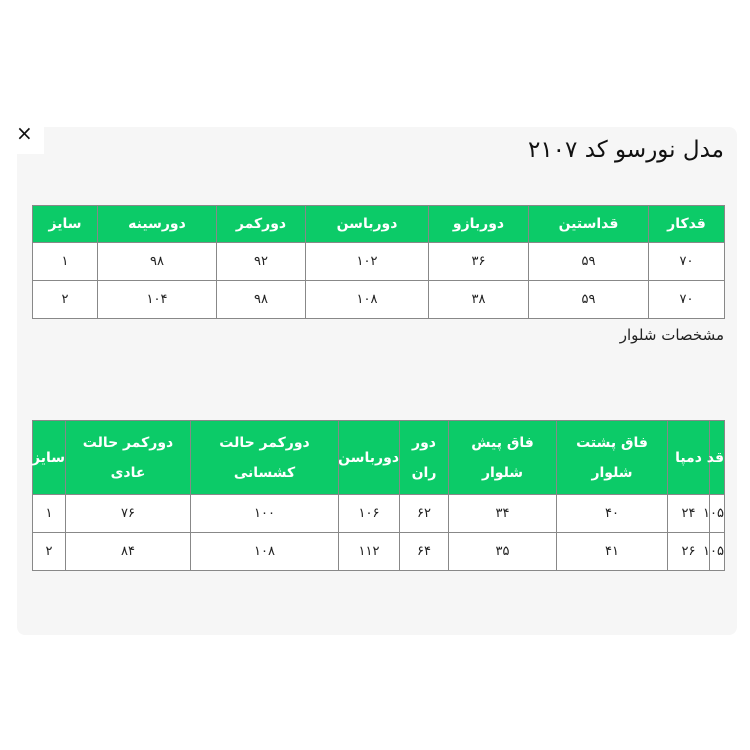 The image size is (750, 750). I want to click on close-button: ×, so click(22, 136).